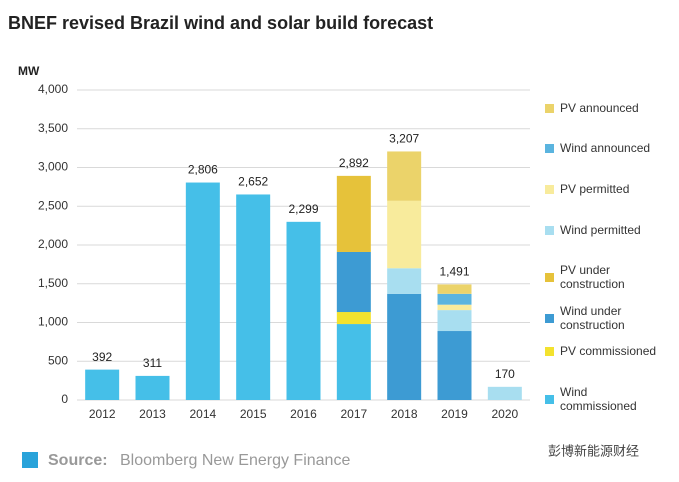 This screenshot has height=482, width=679. What do you see at coordinates (53, 128) in the screenshot?
I see `y-tick-label: 3,500` at bounding box center [53, 128].